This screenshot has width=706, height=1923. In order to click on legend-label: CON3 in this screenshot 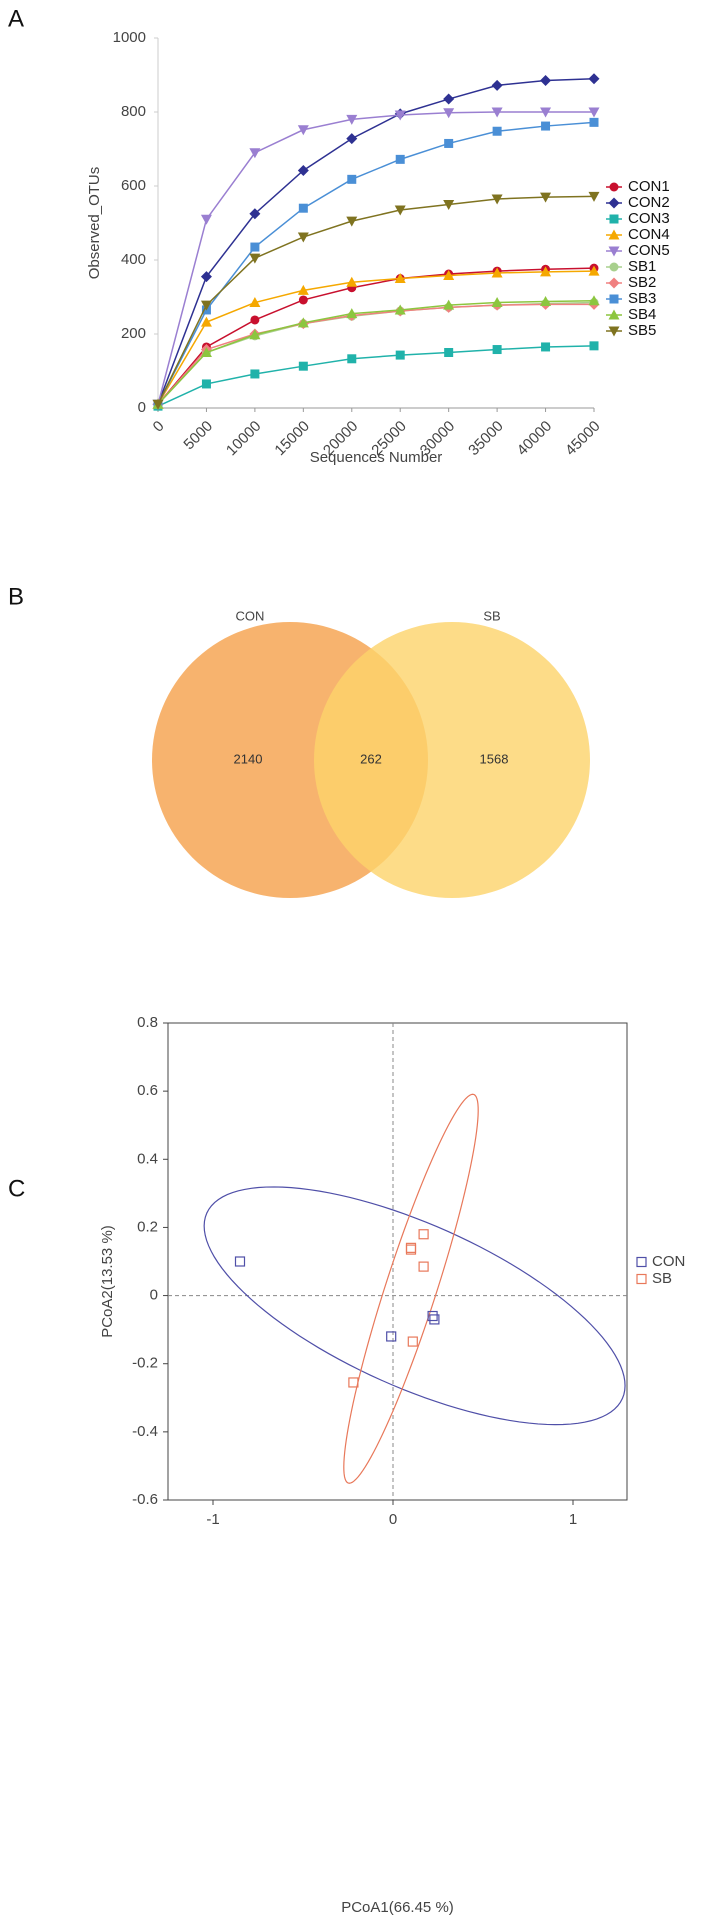, I will do `click(649, 218)`.